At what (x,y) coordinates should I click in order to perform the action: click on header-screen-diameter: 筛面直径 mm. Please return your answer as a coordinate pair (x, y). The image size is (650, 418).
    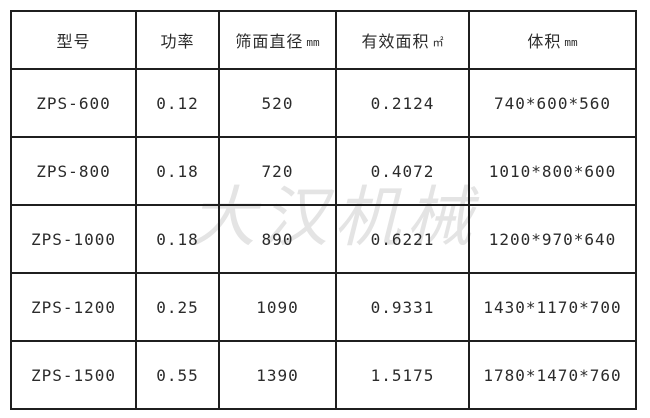
    Looking at the image, I should click on (277, 40).